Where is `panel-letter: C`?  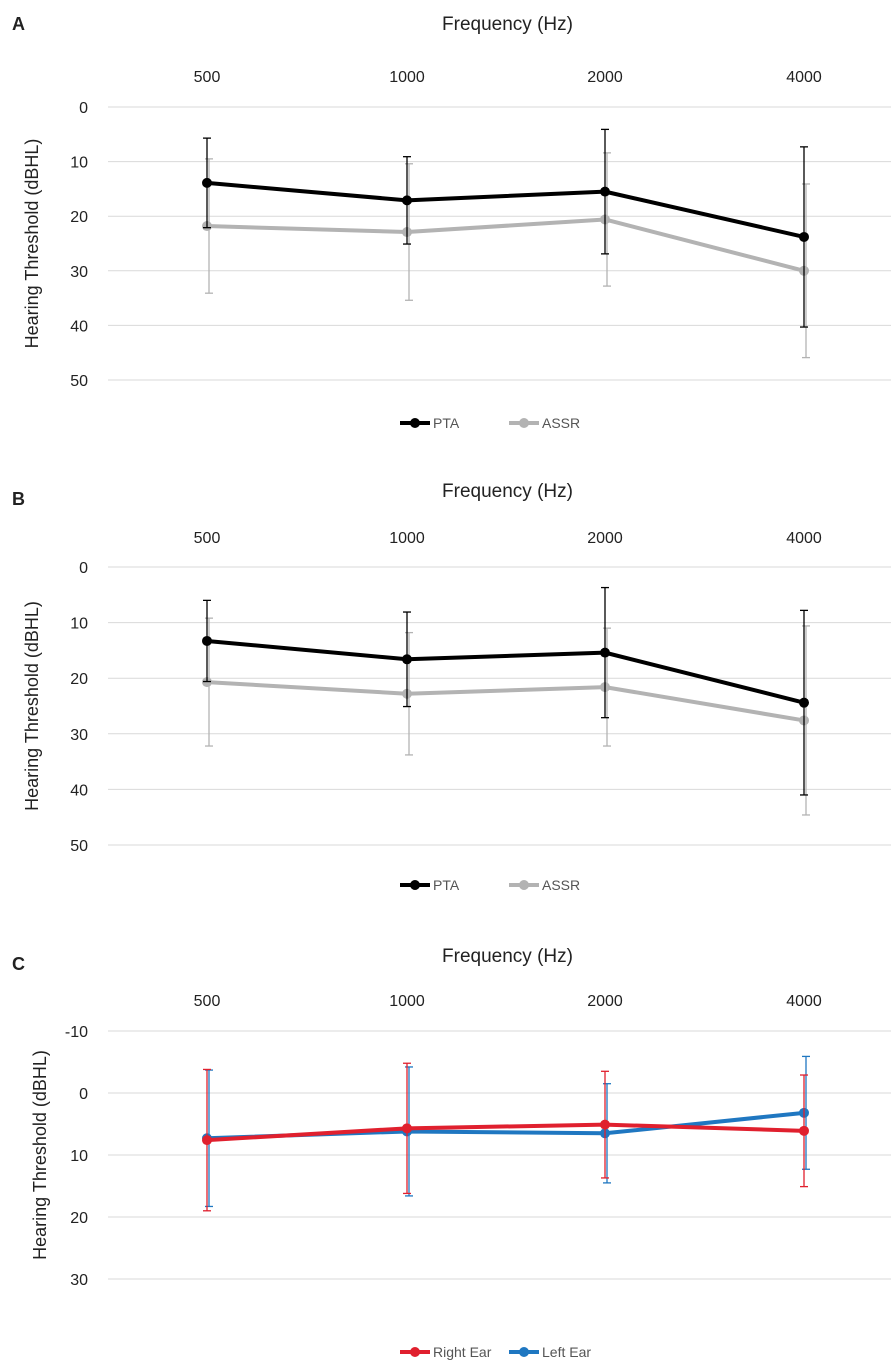
panel-letter: C is located at coordinates (18, 964).